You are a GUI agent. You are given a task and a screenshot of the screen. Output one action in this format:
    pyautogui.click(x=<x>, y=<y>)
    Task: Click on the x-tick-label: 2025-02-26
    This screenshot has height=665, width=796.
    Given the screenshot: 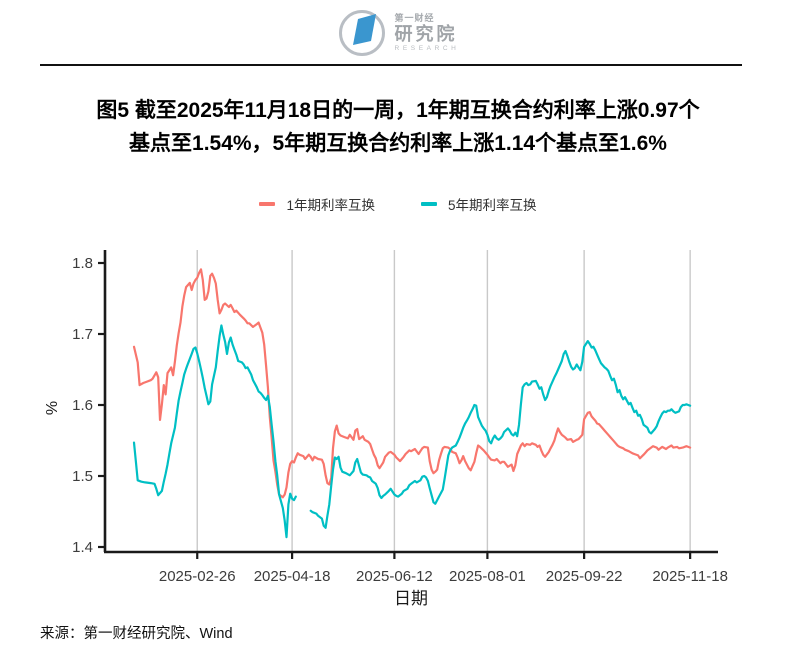 What is the action you would take?
    pyautogui.click(x=197, y=576)
    